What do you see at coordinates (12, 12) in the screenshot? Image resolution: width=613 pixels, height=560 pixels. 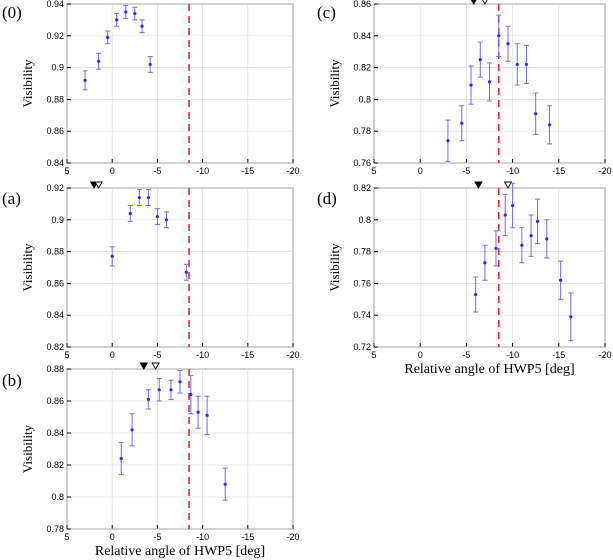 I see `panel-label: (0)` at bounding box center [12, 12].